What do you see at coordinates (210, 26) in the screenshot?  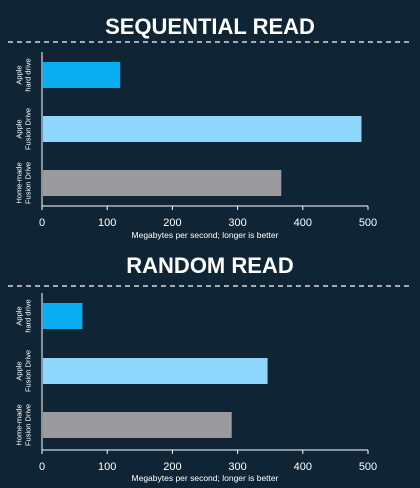 I see `chart-title: SEQUENTIAL READ` at bounding box center [210, 26].